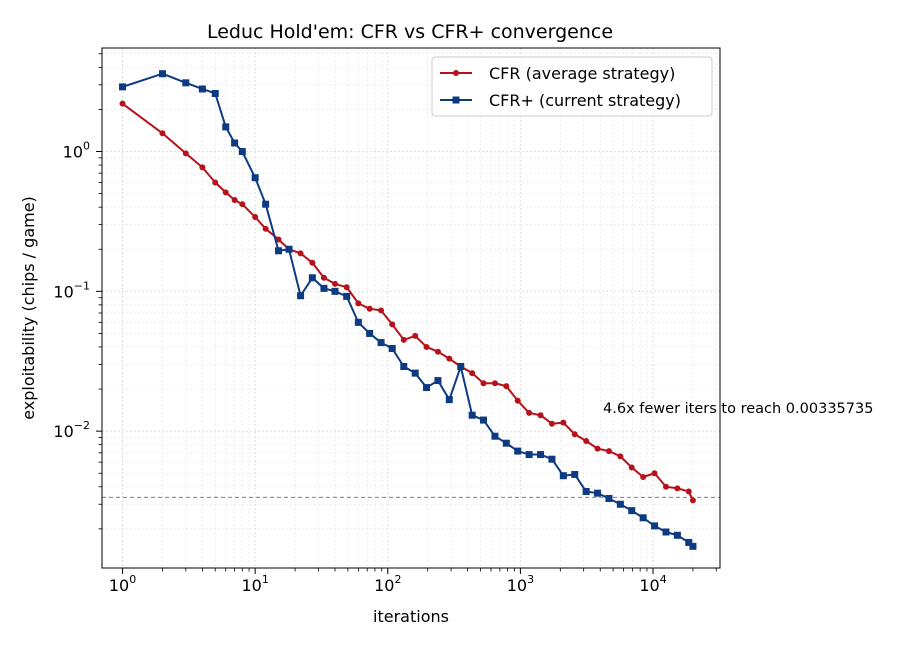  What do you see at coordinates (738, 409) in the screenshot?
I see `annotation-text: 4.6x fewer iters to reach 0.00335735` at bounding box center [738, 409].